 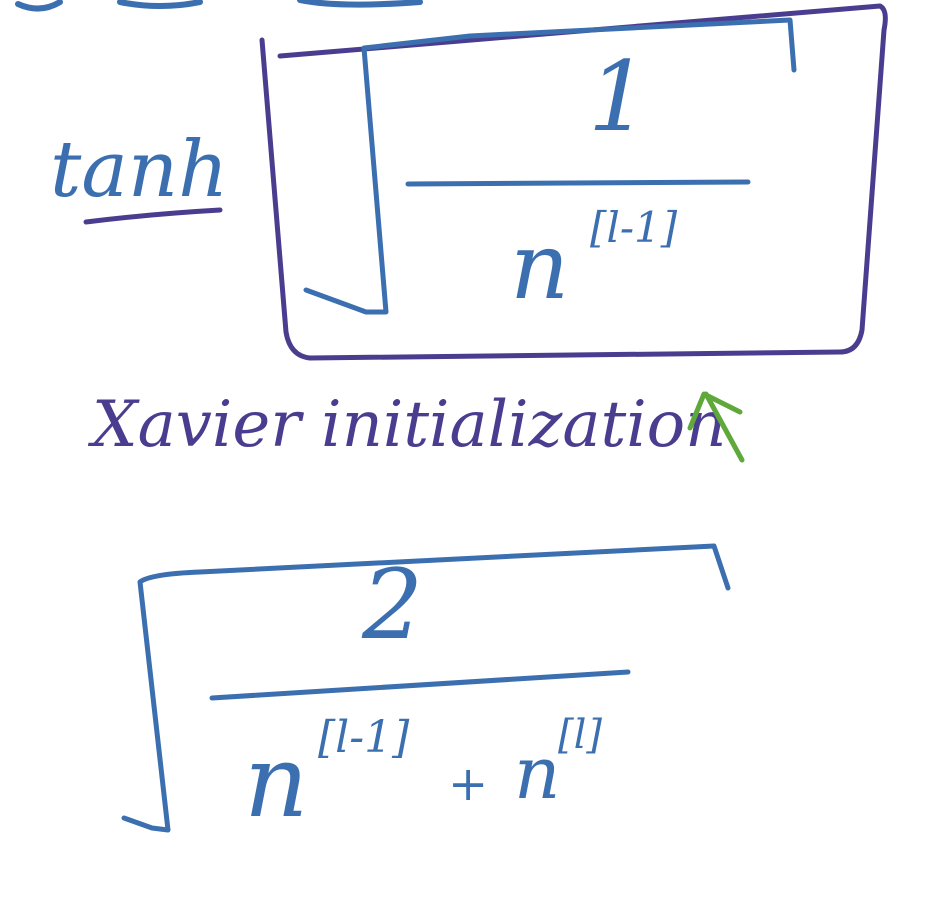 I want to click on numerator-2: 2, so click(x=392, y=605).